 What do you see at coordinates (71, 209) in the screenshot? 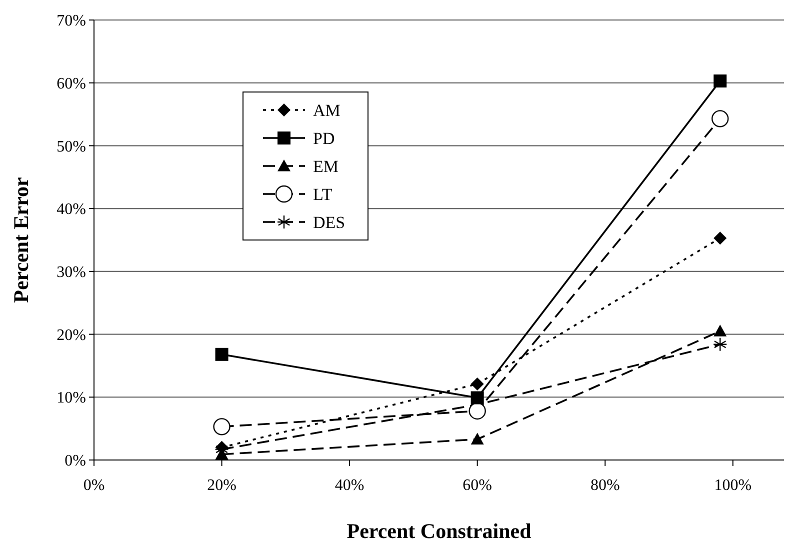
I see `y-tick-label: 40%` at bounding box center [71, 209].